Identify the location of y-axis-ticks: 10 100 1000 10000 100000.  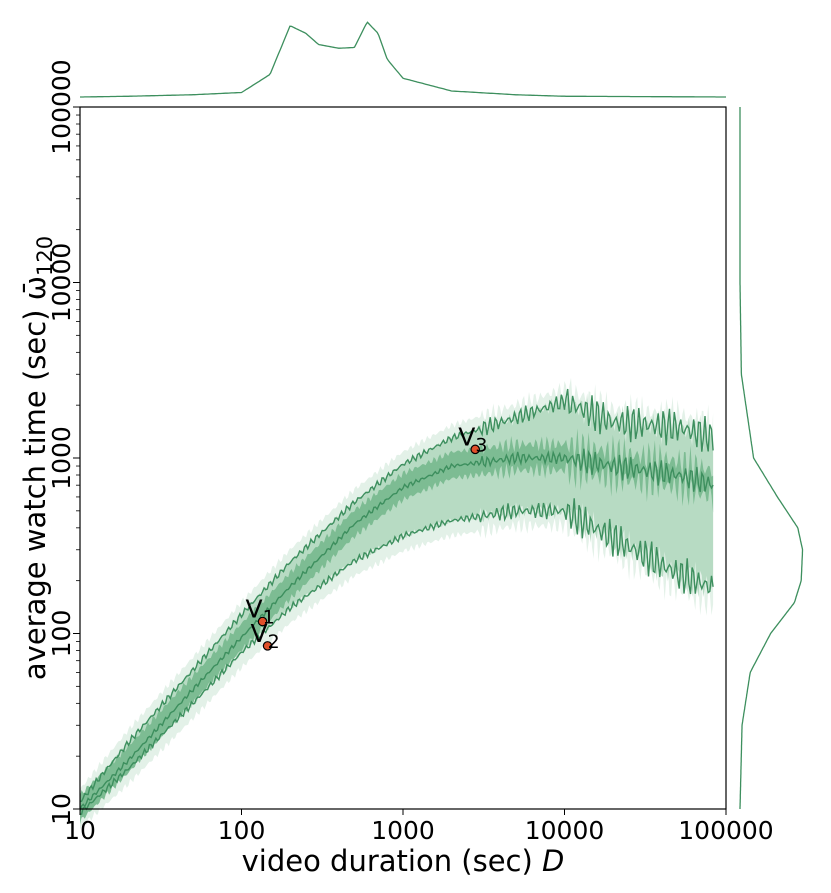
(63, 442).